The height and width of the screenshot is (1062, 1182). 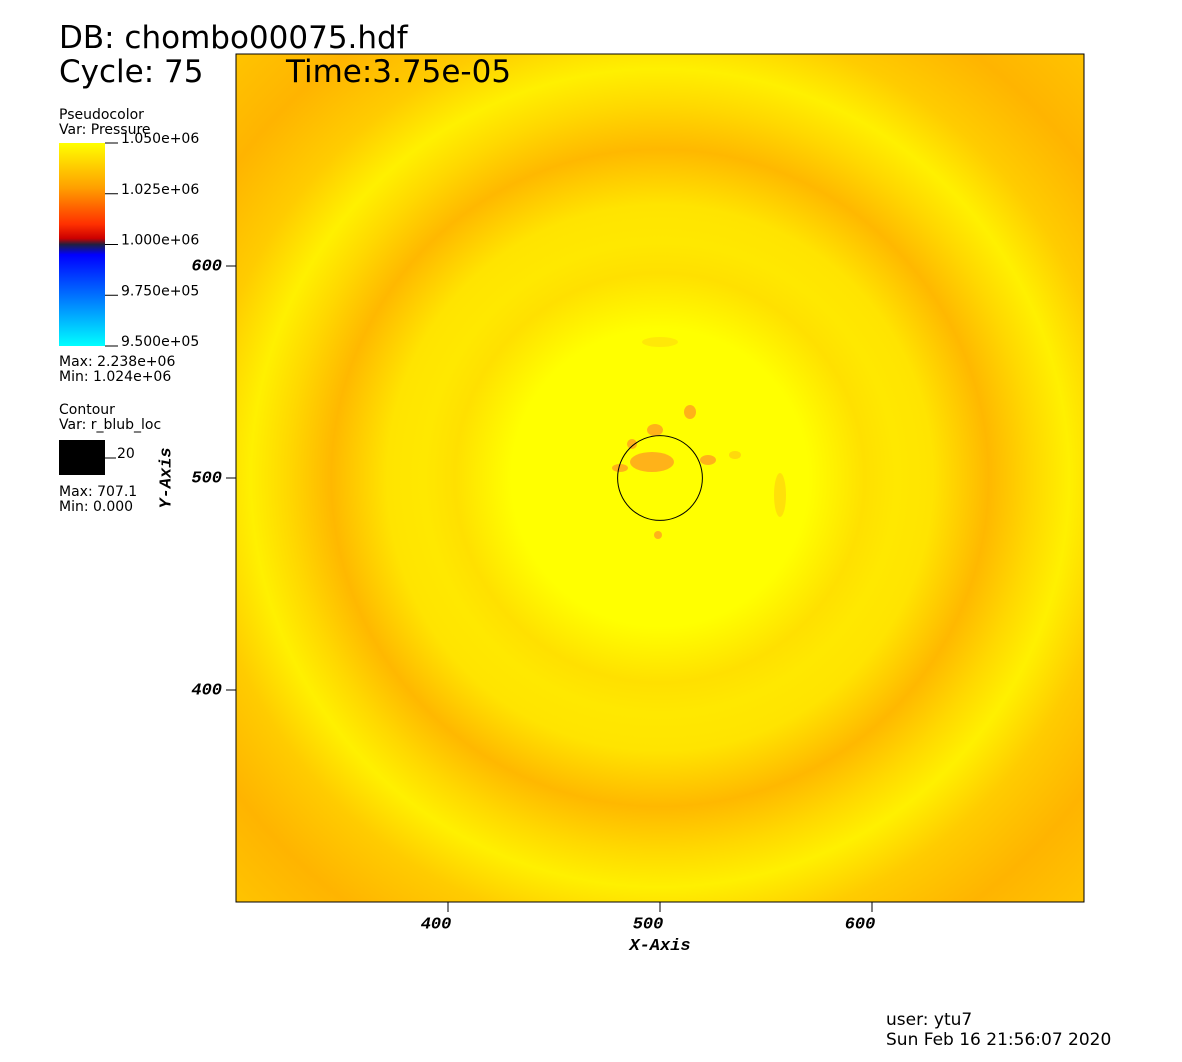 What do you see at coordinates (96, 507) in the screenshot?
I see `contour-min: Min: 0.000` at bounding box center [96, 507].